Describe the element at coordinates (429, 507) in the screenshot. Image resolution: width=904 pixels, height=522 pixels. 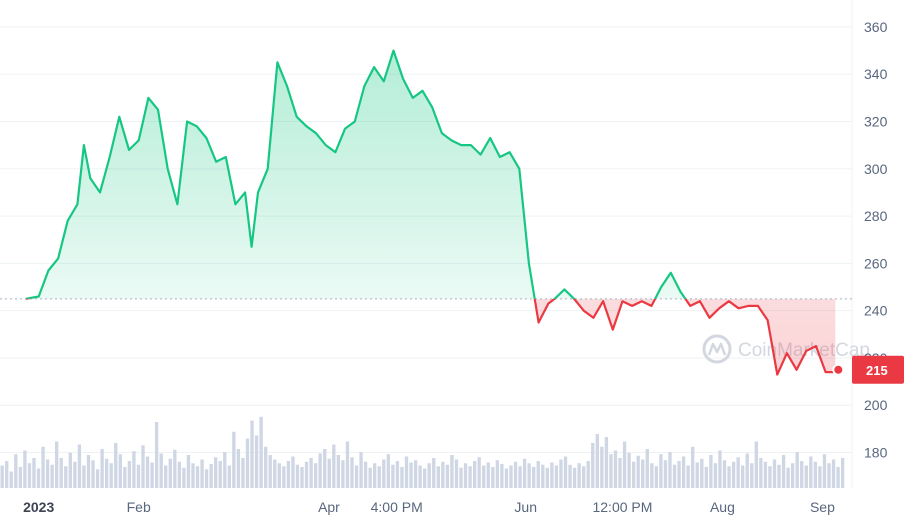
I see `x-axis-ticks: 2023 Feb Apr 4:00 PM Jun 12:00 PM Aug Sep` at that location.